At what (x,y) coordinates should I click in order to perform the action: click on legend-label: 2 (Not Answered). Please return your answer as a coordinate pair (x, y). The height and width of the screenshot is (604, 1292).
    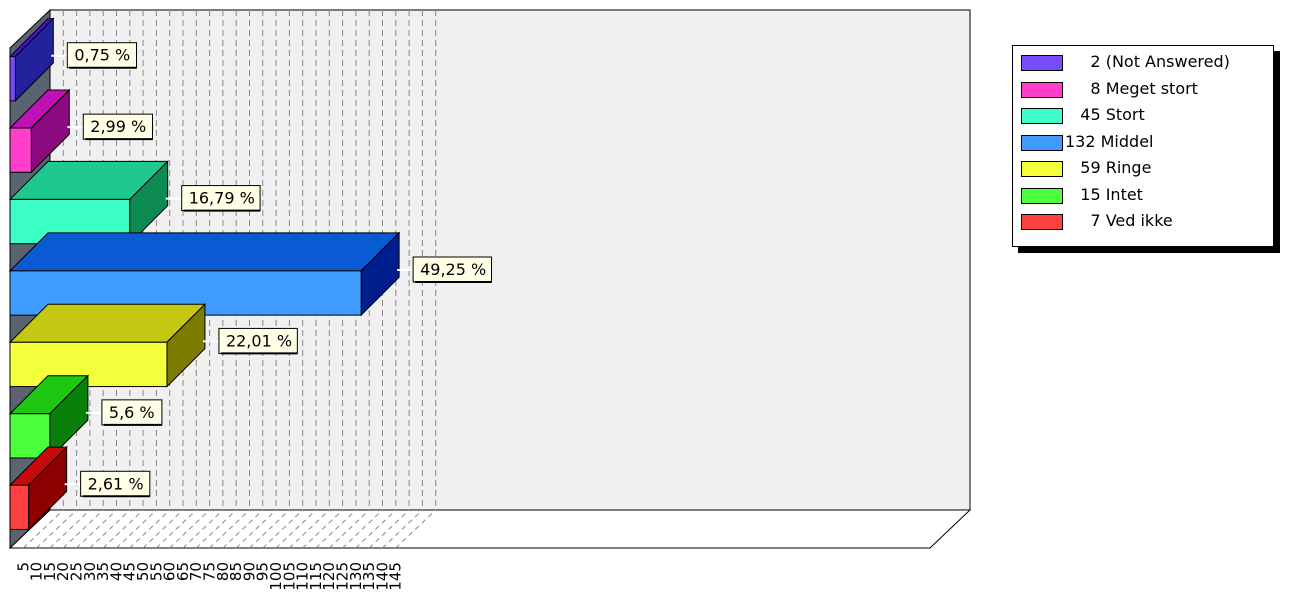
    Looking at the image, I should click on (1147, 61).